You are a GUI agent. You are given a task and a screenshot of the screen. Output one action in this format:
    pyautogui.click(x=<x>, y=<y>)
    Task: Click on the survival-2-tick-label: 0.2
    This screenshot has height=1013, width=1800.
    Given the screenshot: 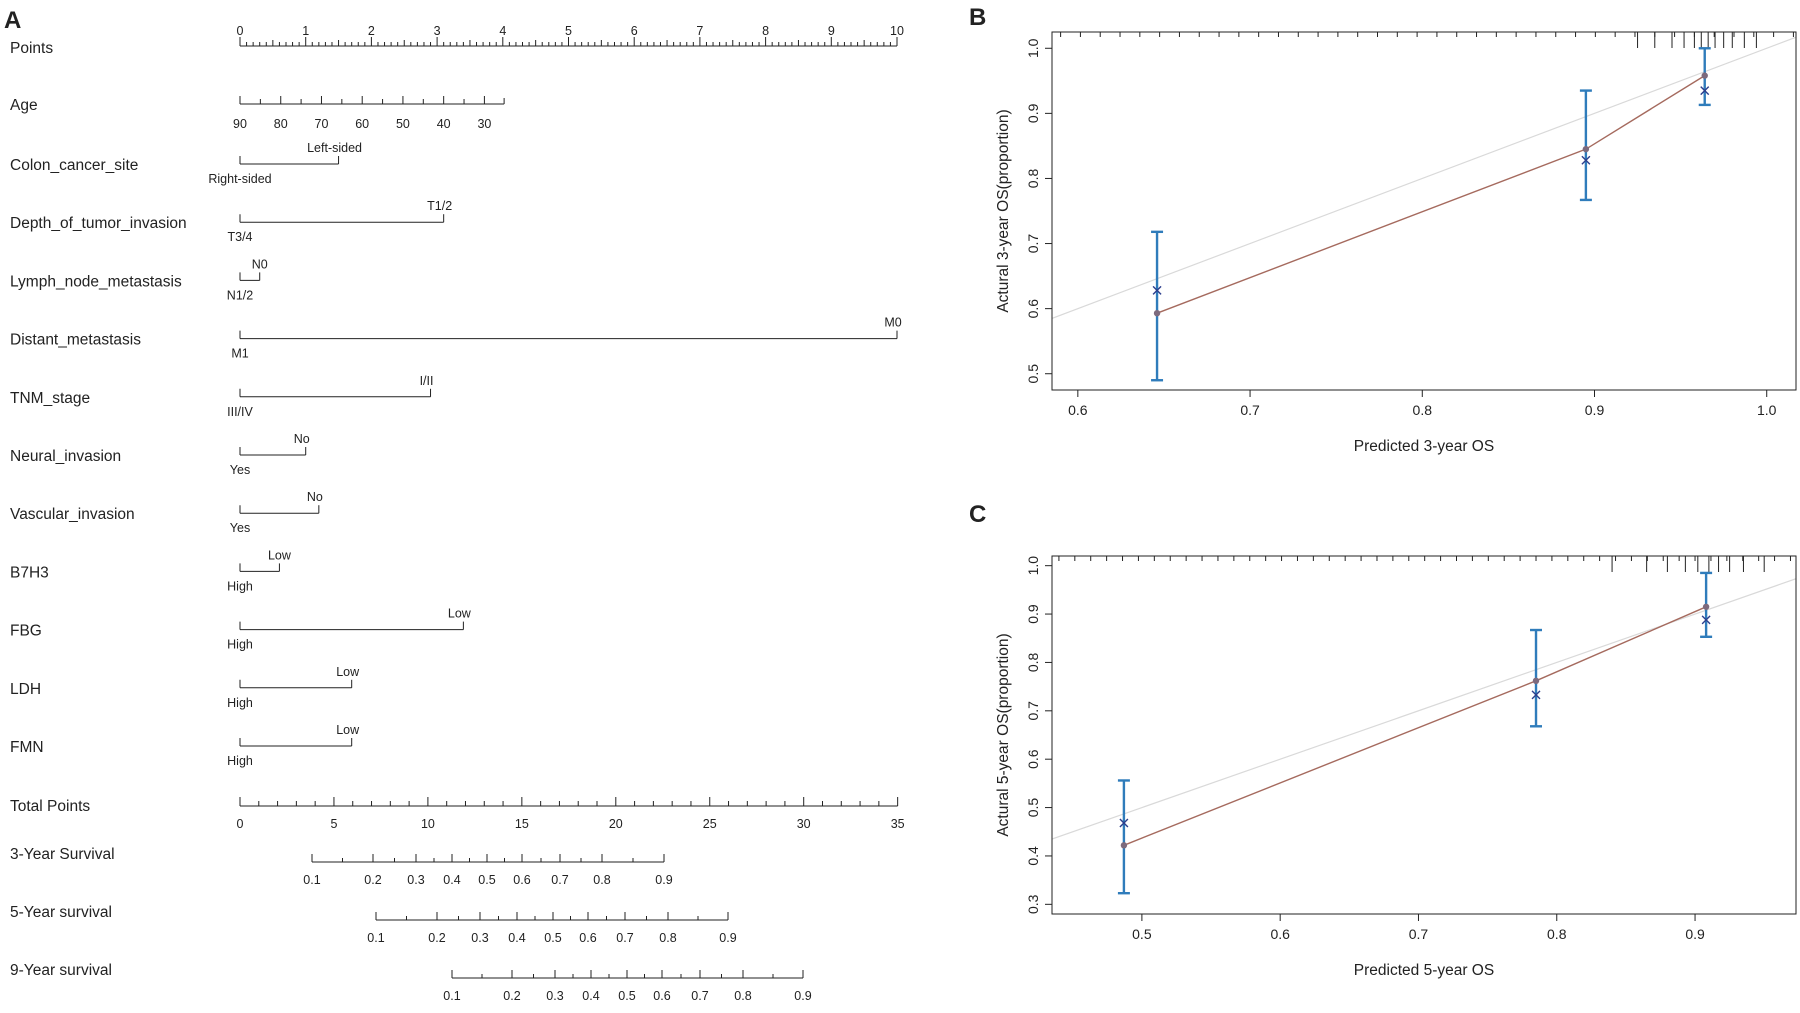 What is the action you would take?
    pyautogui.click(x=436, y=938)
    